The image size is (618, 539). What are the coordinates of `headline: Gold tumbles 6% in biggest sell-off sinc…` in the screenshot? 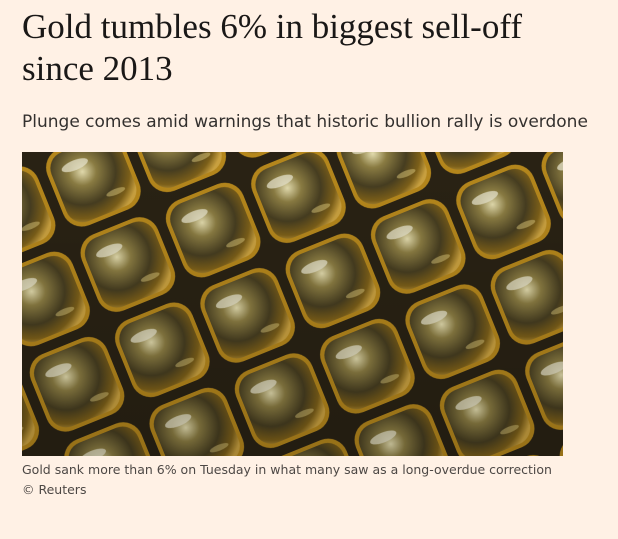 It's located at (272, 47).